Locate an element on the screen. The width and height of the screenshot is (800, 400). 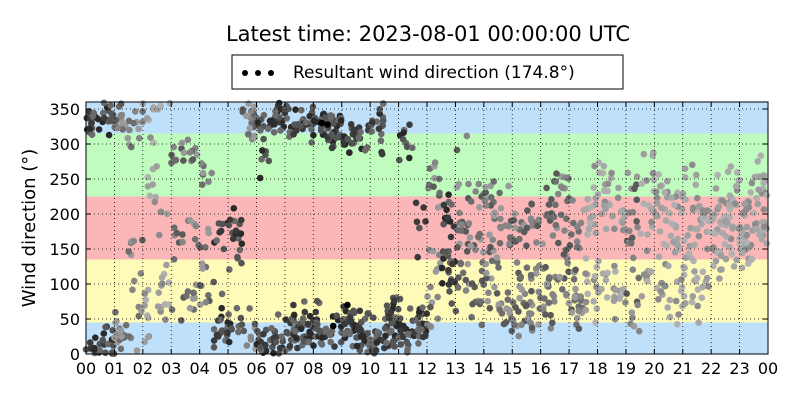
legend-label: Resultant wind direction (174.8°) is located at coordinates (434, 73).